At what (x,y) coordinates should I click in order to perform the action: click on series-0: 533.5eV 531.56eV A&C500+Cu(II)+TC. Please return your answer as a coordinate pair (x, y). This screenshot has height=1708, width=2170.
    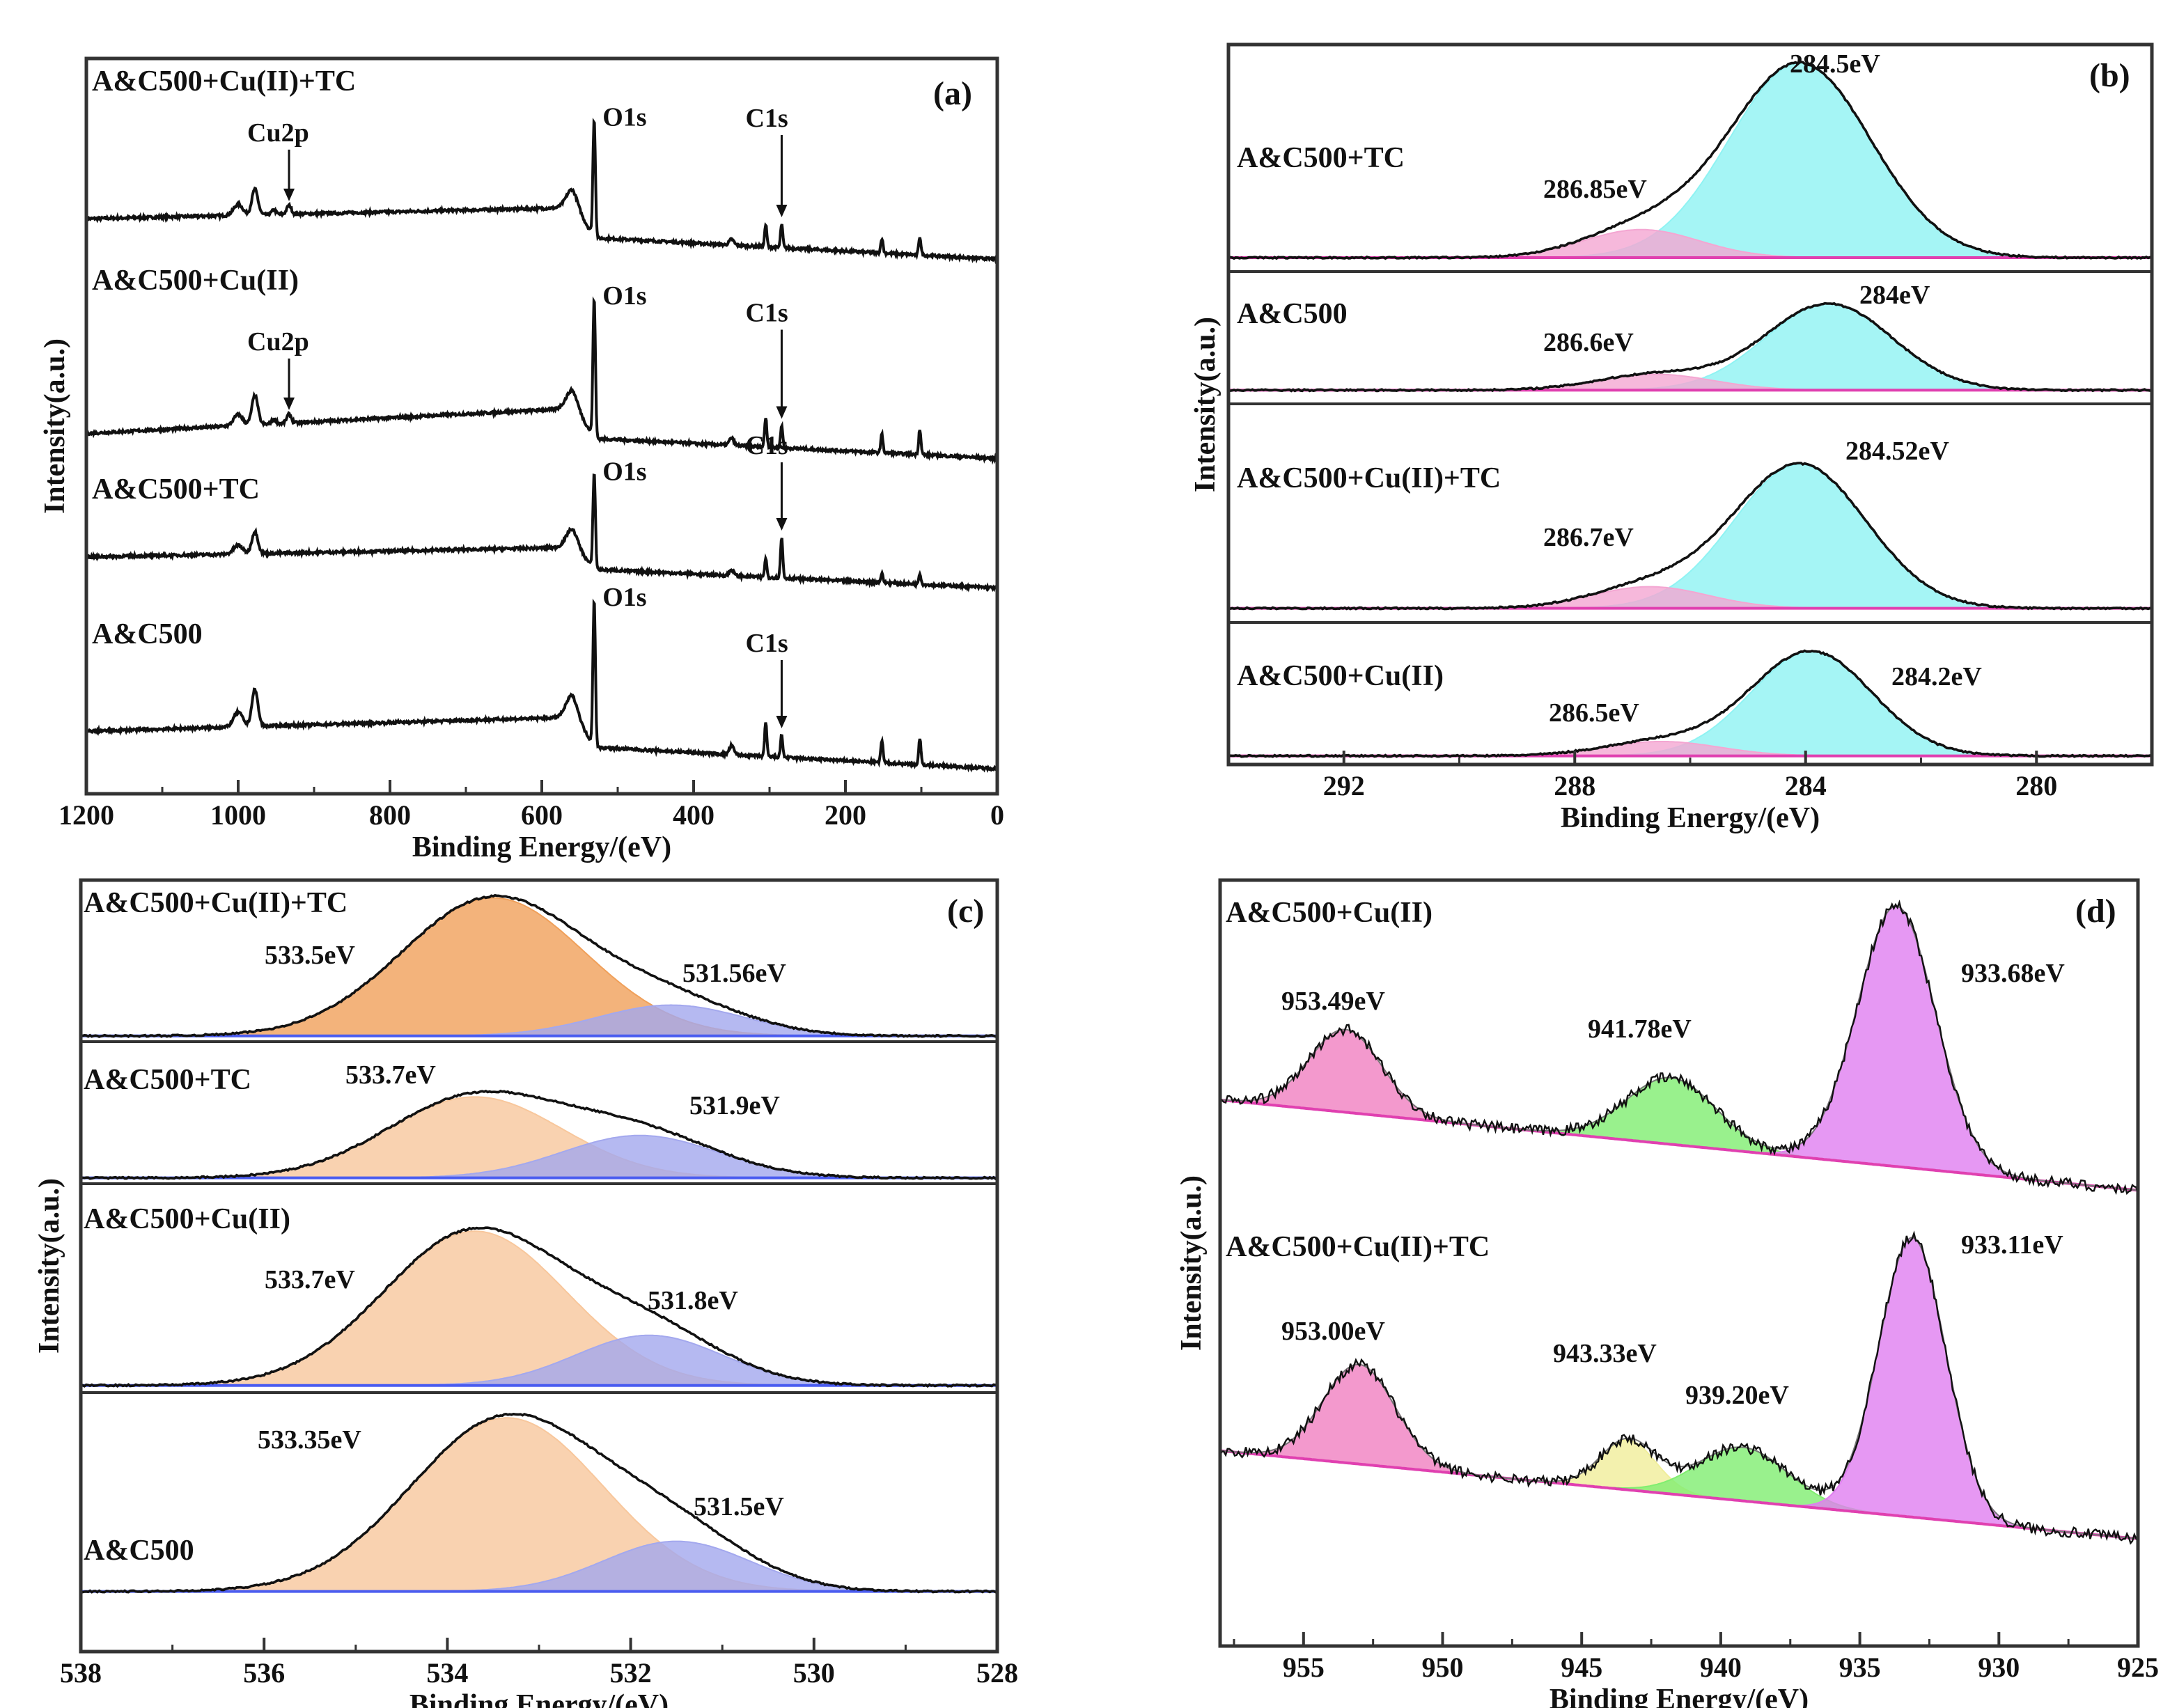
    Looking at the image, I should click on (539, 963).